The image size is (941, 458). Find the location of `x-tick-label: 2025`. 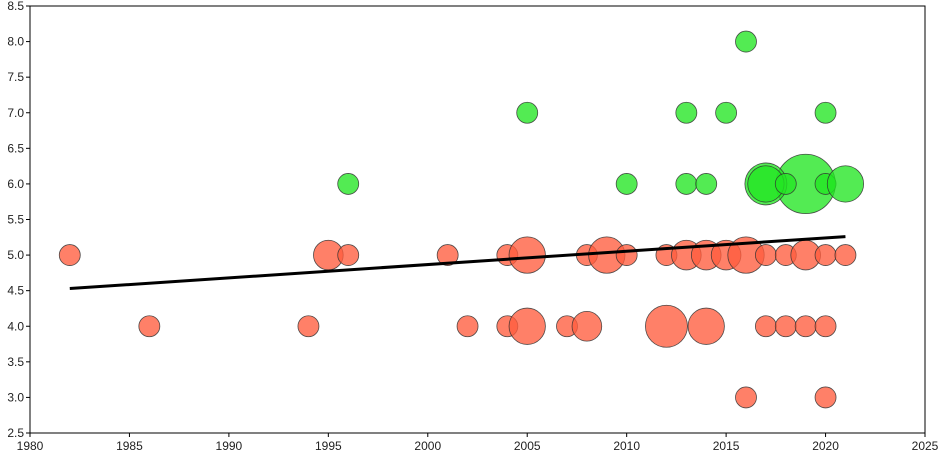

x-tick-label: 2025 is located at coordinates (925, 446).